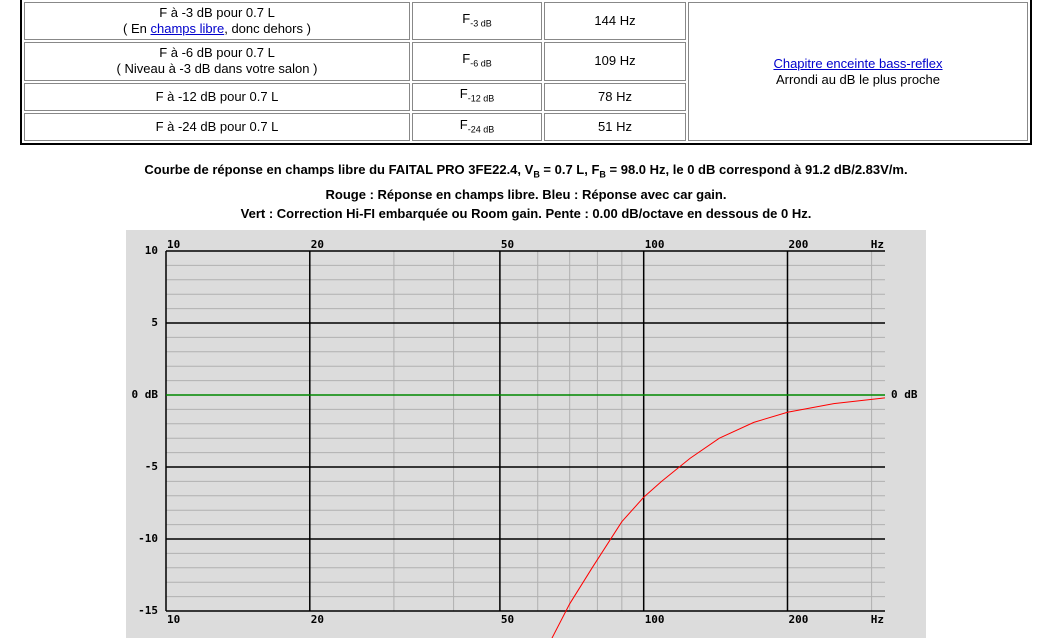  I want to click on link: champs libre, so click(187, 29).